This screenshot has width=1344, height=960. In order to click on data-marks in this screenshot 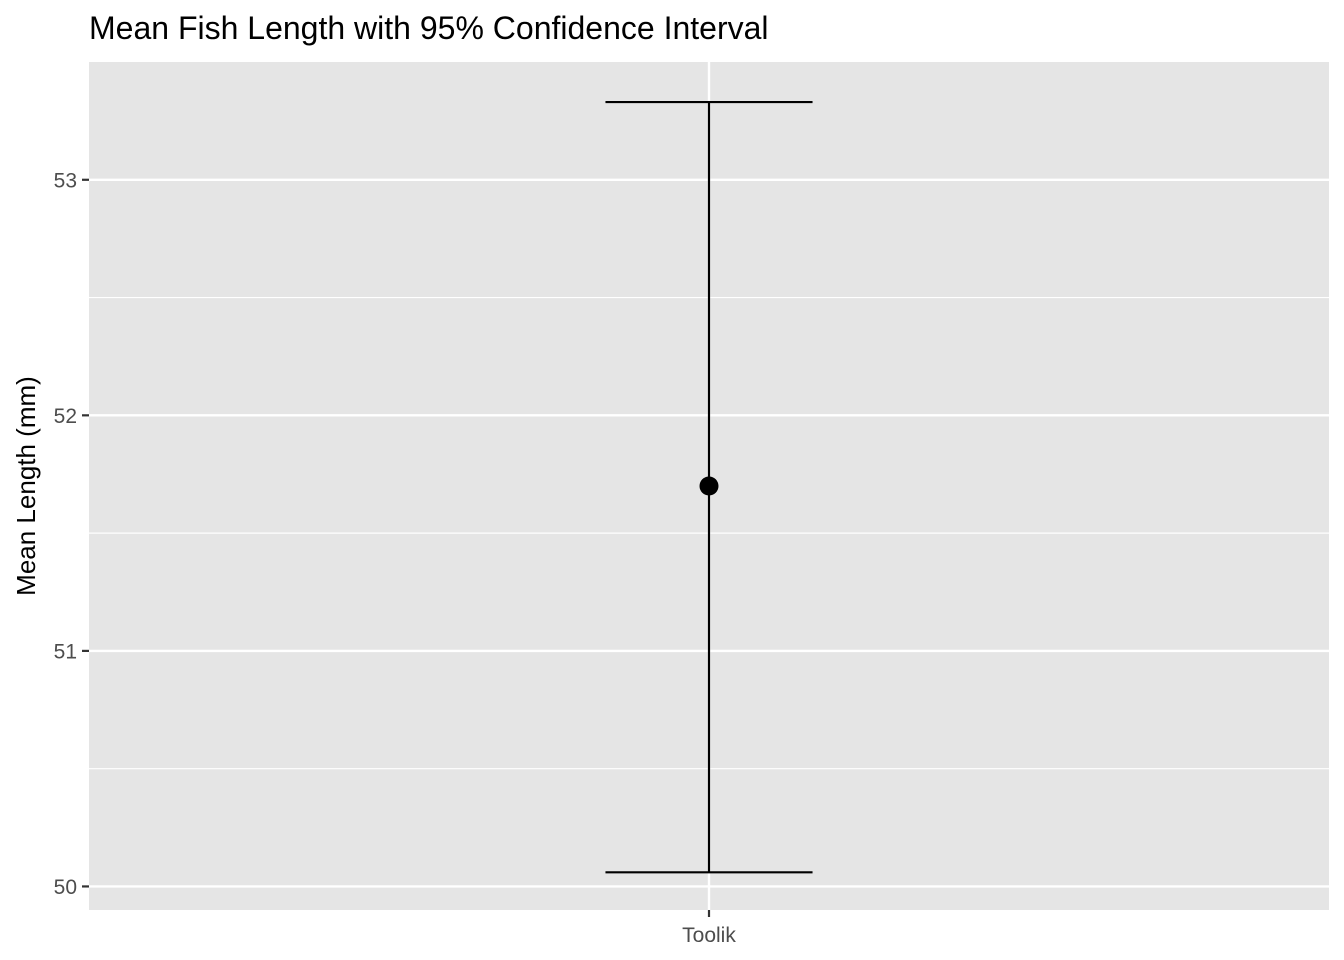, I will do `click(709, 487)`.